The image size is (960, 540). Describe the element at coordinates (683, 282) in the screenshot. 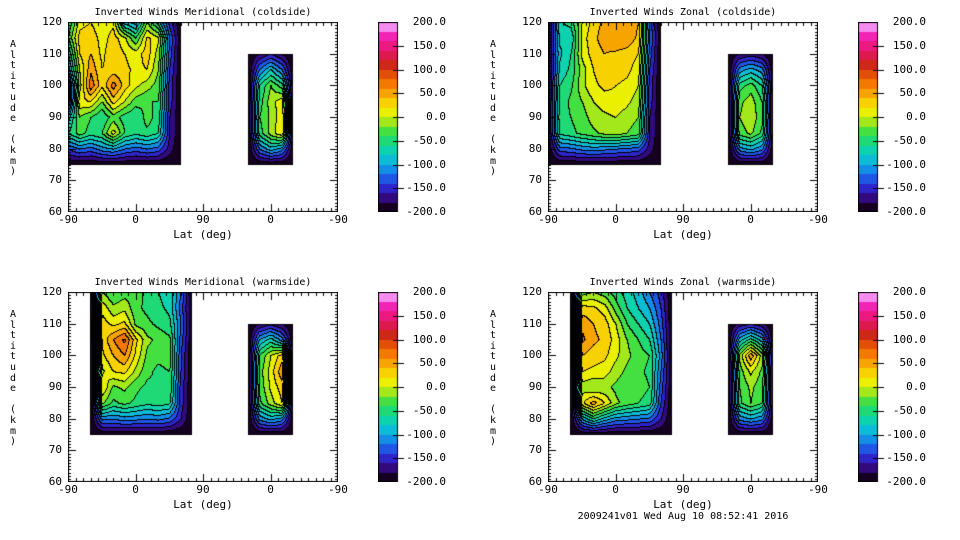

I see `chart-title: Inverted Winds Zonal (warmside)` at that location.